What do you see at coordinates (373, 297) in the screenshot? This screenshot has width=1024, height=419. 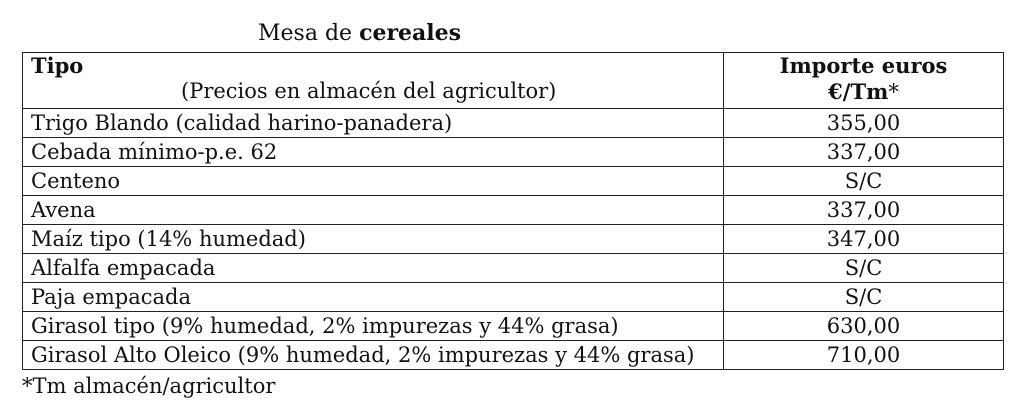 I see `product-cell: Paja empacada` at bounding box center [373, 297].